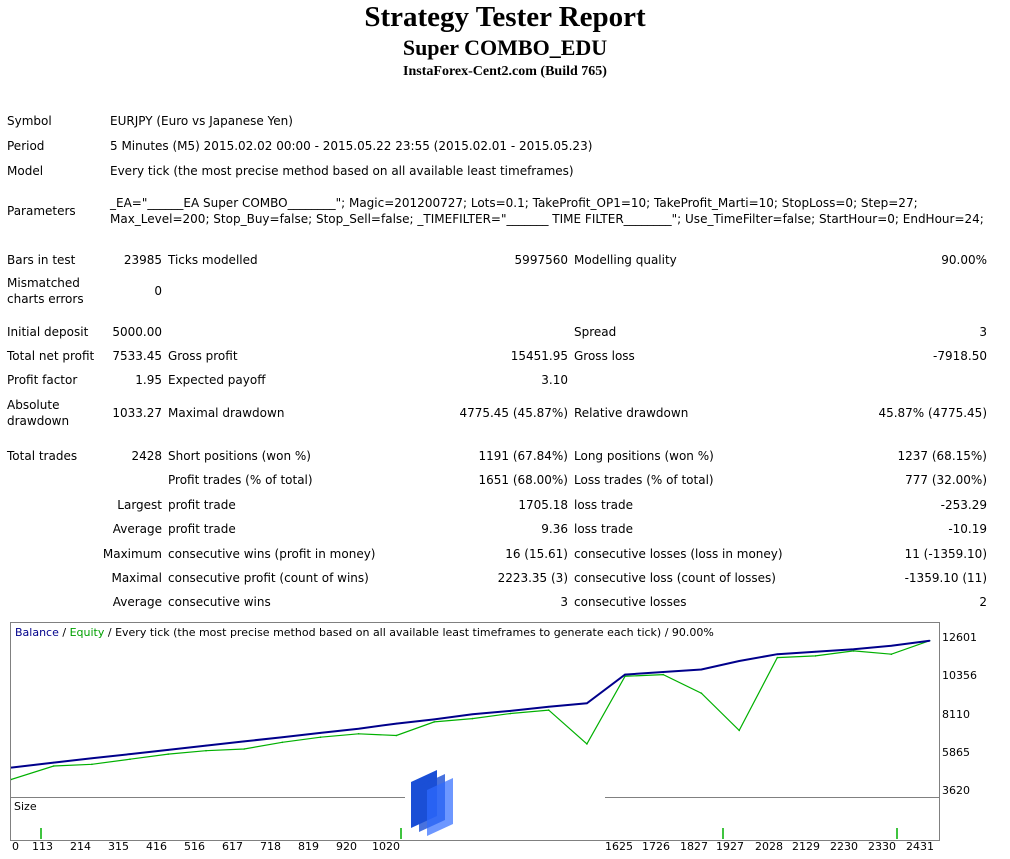 The image size is (1010, 859). I want to click on series-equity-line, so click(470, 710).